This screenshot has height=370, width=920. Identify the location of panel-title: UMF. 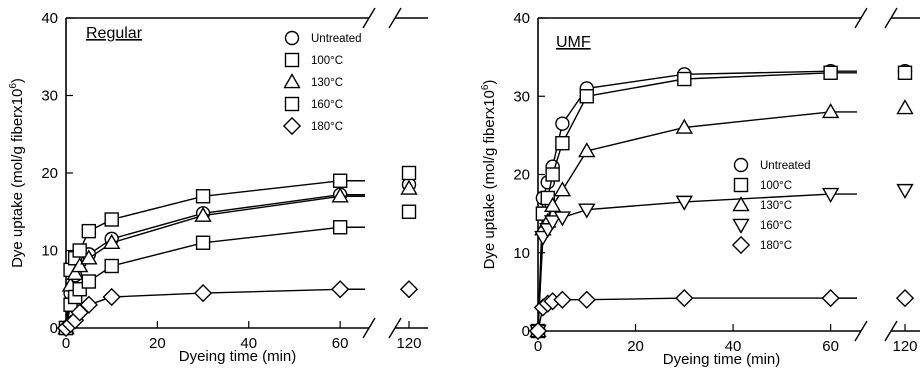
(573, 42).